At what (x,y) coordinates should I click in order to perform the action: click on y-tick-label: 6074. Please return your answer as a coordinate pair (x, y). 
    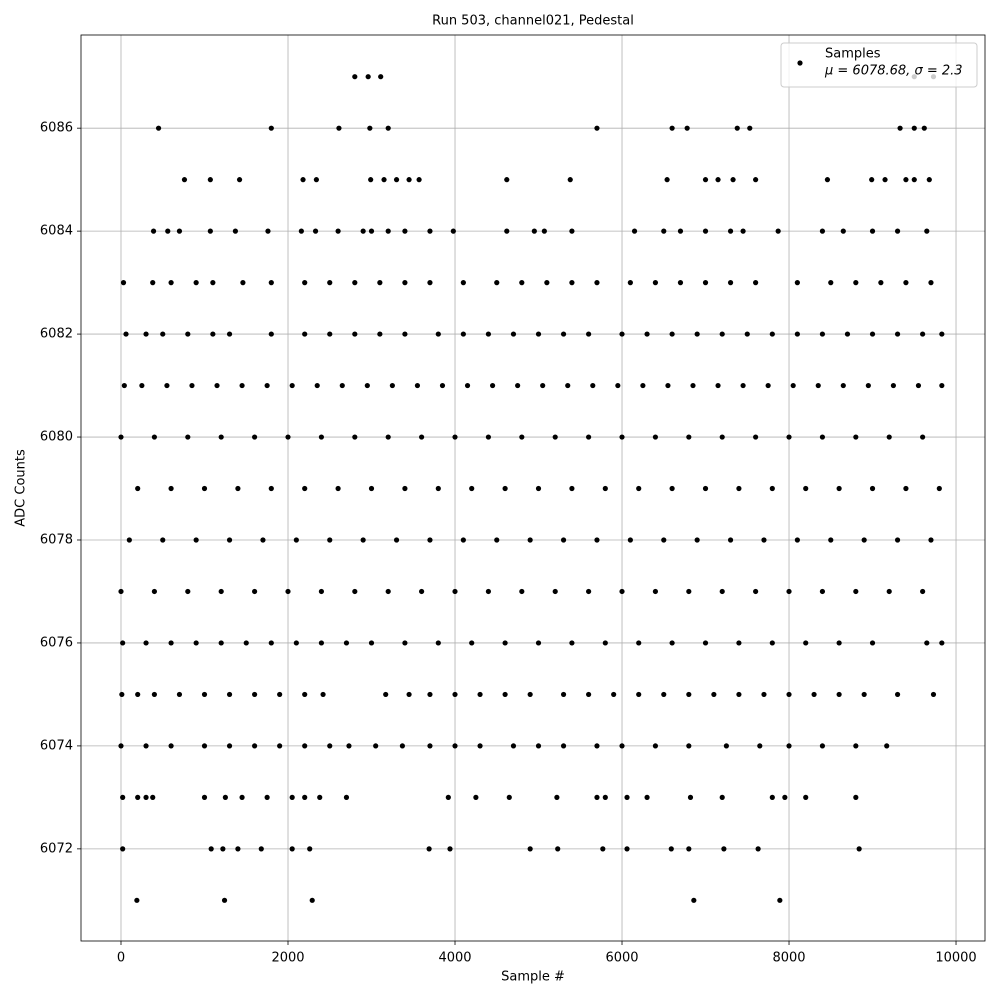
    Looking at the image, I should click on (56, 745).